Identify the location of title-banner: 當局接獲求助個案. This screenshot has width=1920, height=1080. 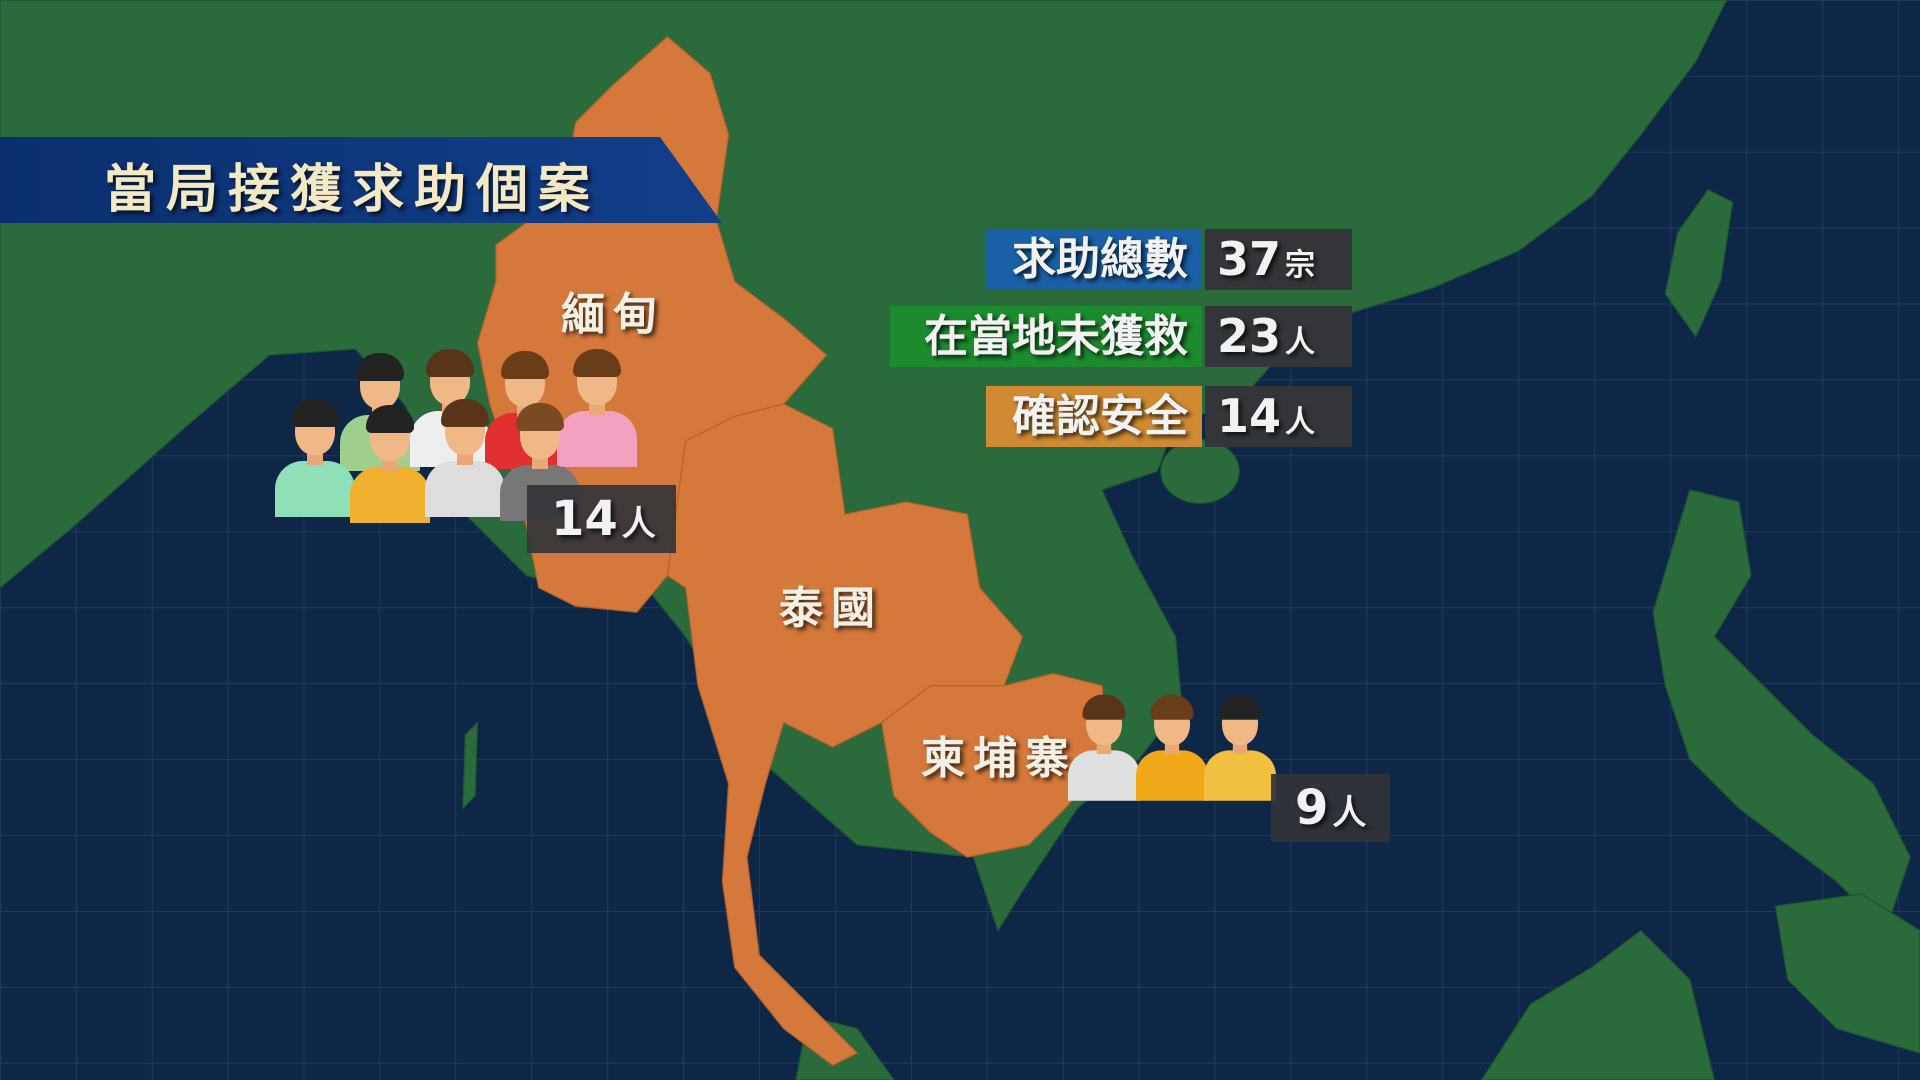
(361, 180).